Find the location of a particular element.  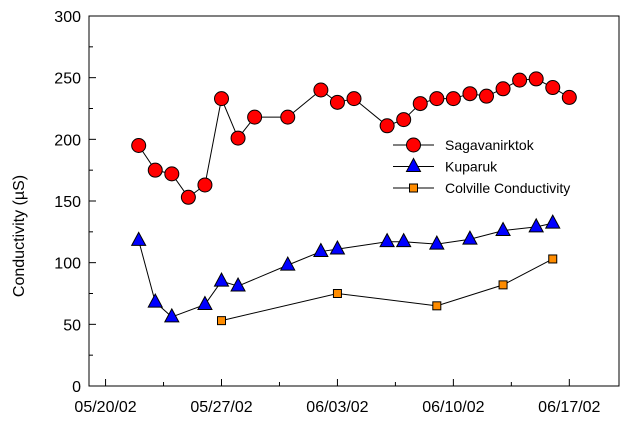

x-tick-label: 06/17/02 is located at coordinates (569, 407).